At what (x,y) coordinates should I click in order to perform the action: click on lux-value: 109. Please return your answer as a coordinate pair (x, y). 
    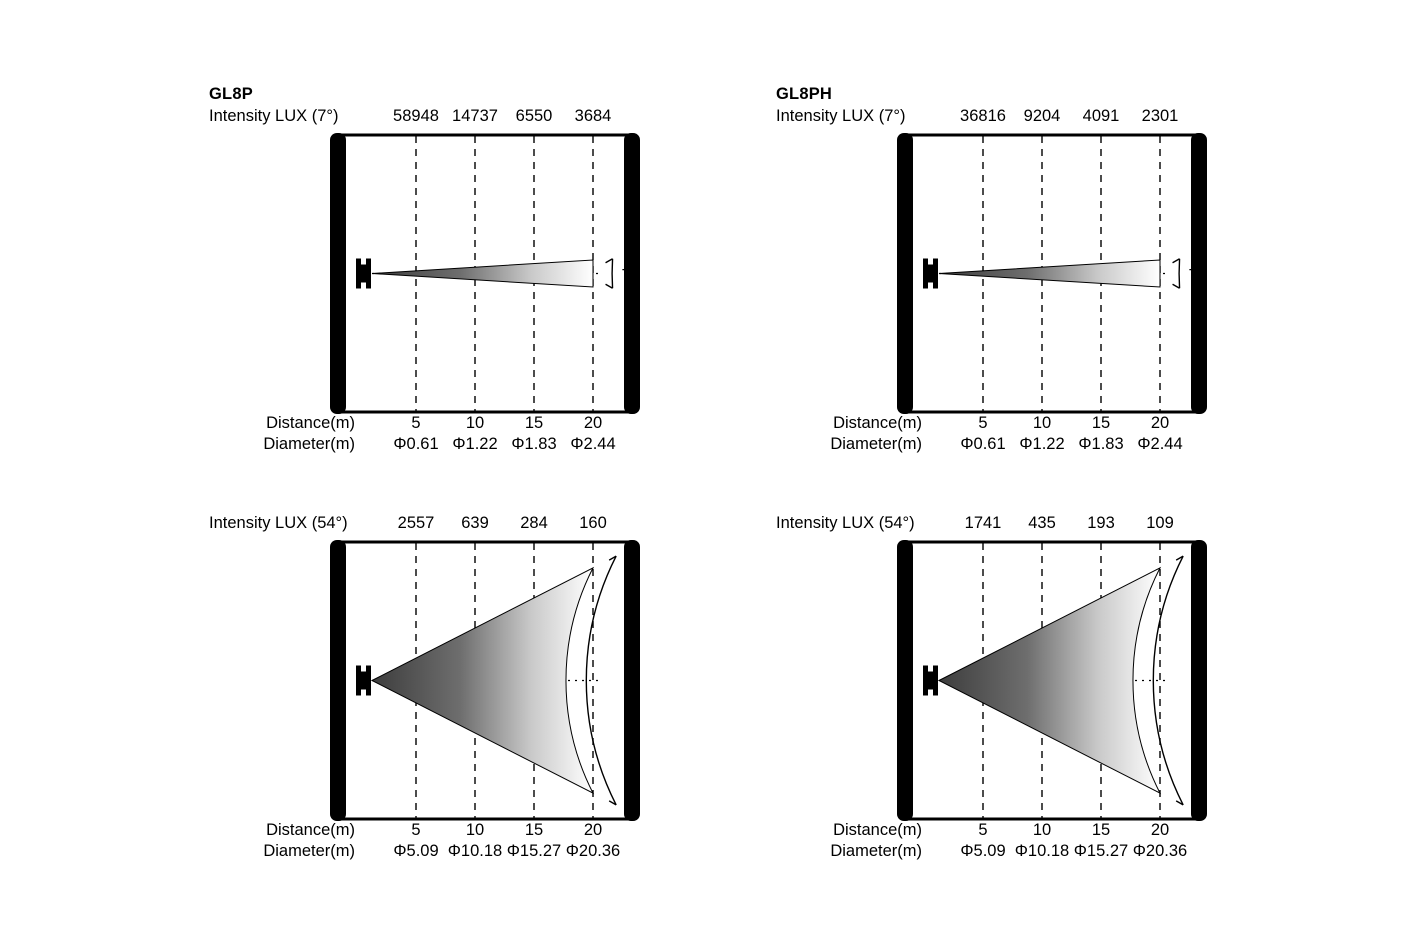
    Looking at the image, I should click on (1160, 523).